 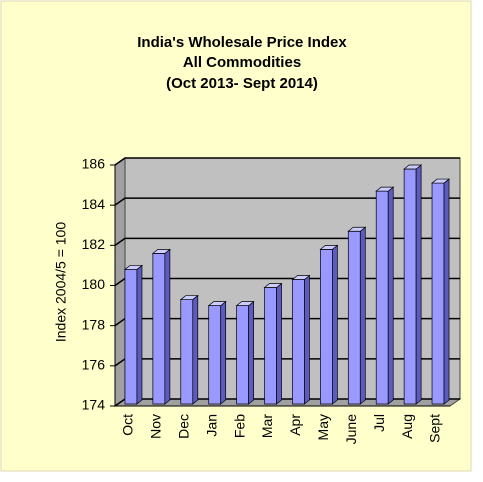 I want to click on y-tick-label: 174, so click(x=94, y=405).